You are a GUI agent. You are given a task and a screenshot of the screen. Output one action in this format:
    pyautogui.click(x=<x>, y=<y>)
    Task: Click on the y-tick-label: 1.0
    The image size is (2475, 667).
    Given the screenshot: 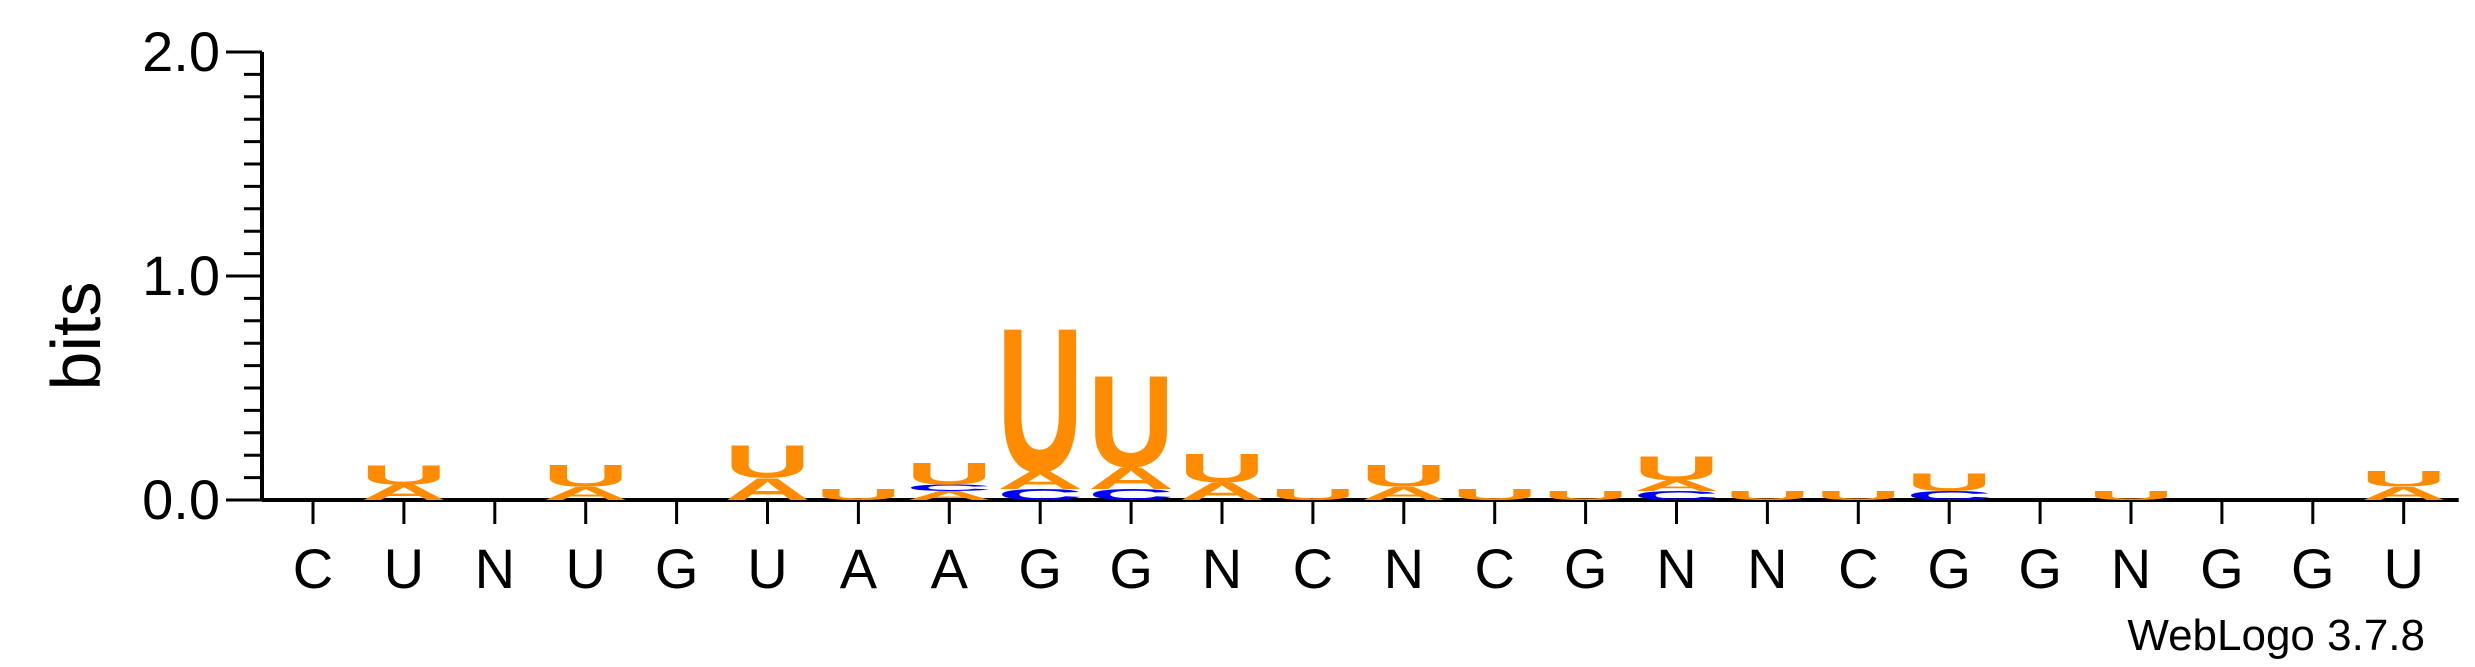 What is the action you would take?
    pyautogui.click(x=181, y=275)
    